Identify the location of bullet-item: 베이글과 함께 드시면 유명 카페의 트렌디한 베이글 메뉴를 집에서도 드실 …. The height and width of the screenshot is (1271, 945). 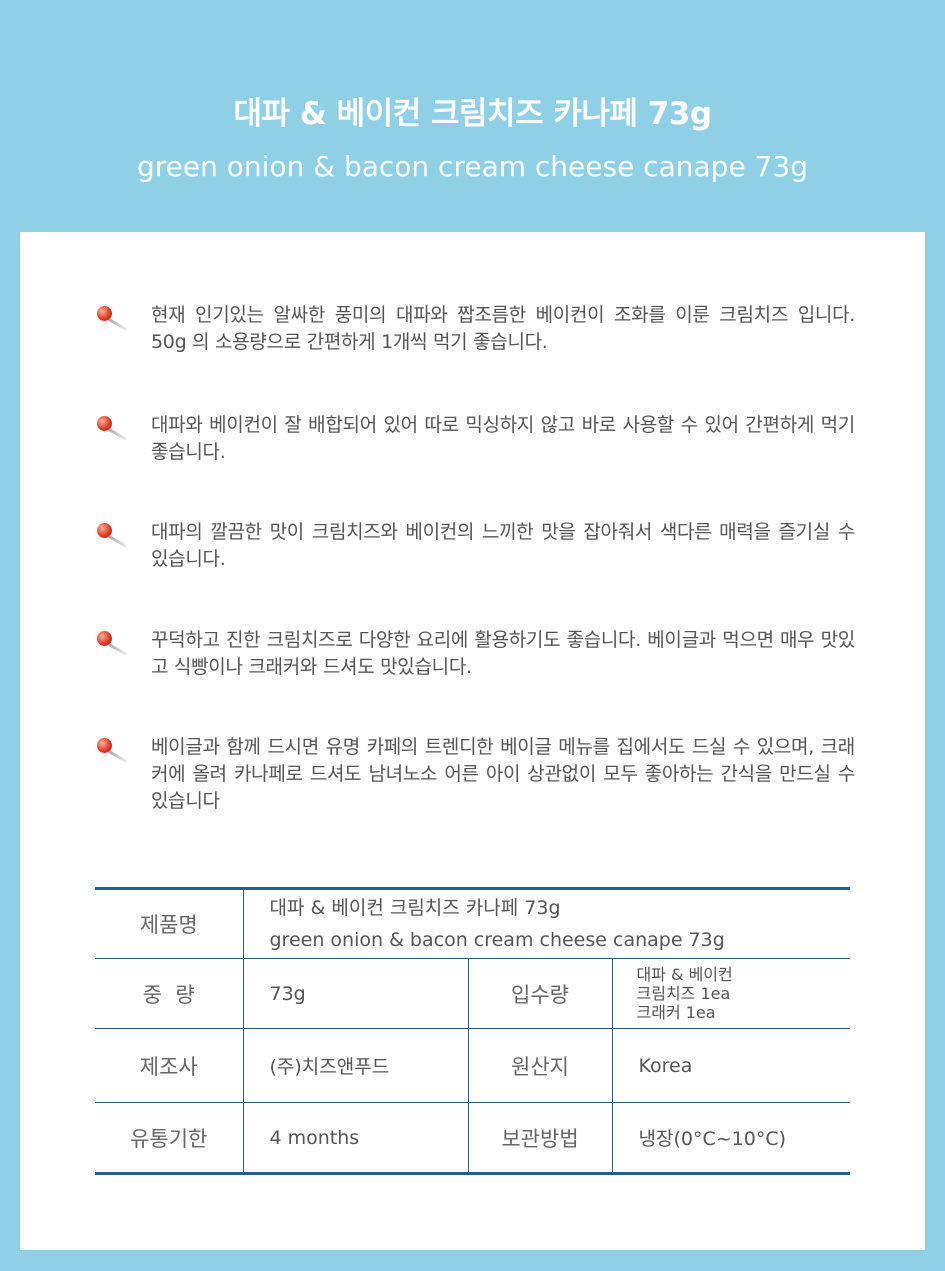
(475, 774).